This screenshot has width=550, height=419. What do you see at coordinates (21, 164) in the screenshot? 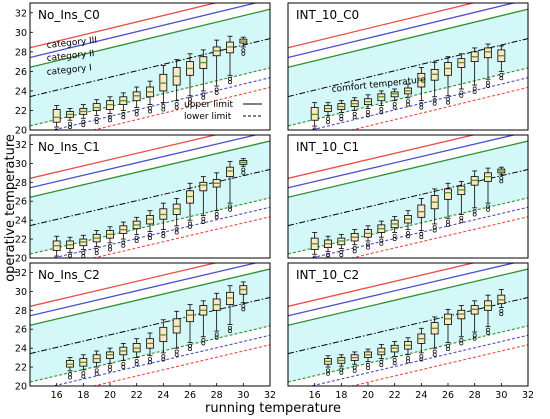
I see `y-tick-label: 30` at bounding box center [21, 164].